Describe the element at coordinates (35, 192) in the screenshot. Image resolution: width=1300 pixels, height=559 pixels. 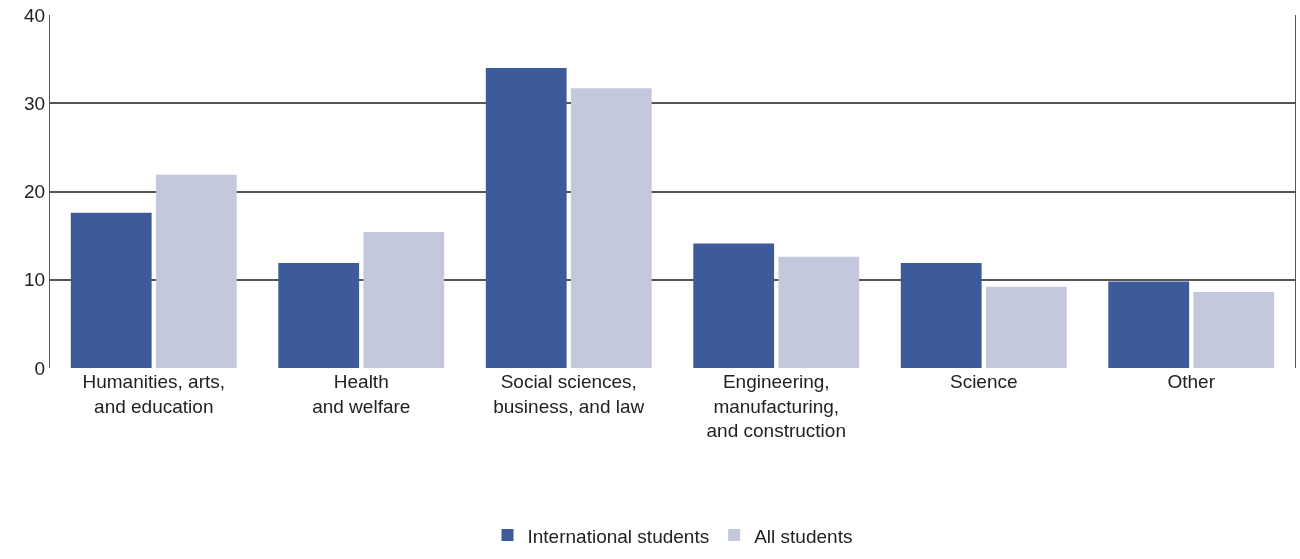
I see `y-tick-label: 20` at that location.